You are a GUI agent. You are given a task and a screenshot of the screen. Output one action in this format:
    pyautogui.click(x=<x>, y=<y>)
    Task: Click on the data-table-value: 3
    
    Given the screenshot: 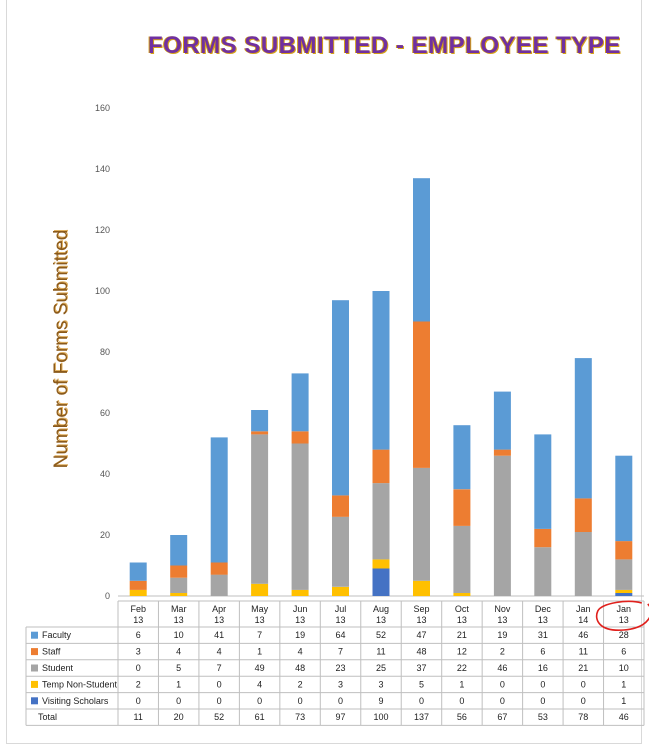 What is the action you would take?
    pyautogui.click(x=138, y=652)
    